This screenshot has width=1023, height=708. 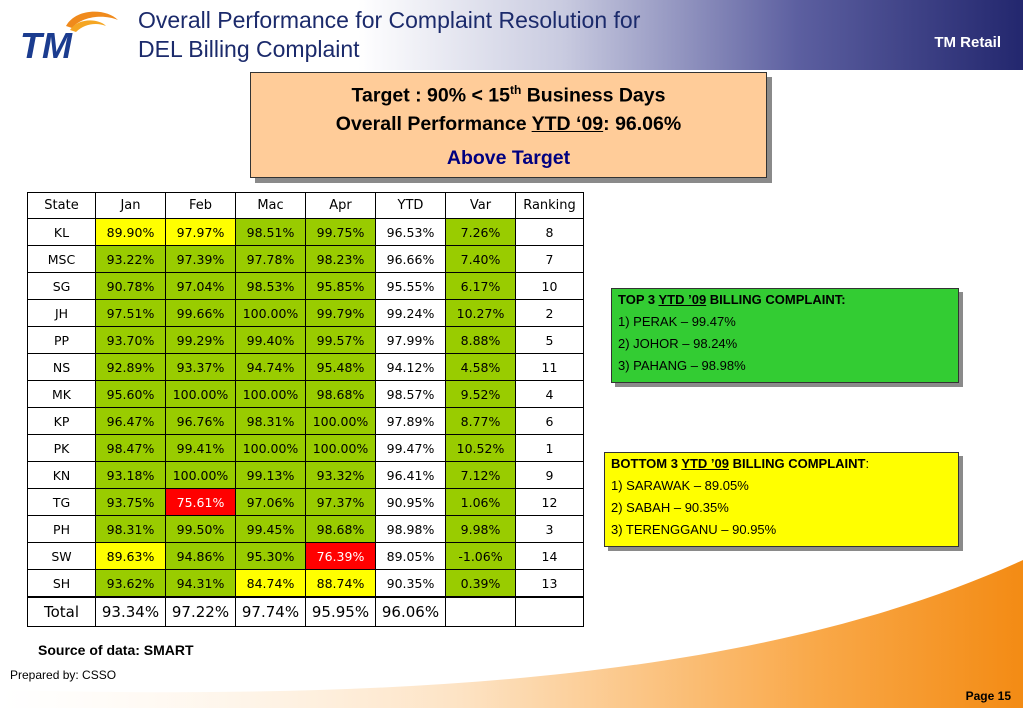 What do you see at coordinates (61, 313) in the screenshot?
I see `state-cell: JH` at bounding box center [61, 313].